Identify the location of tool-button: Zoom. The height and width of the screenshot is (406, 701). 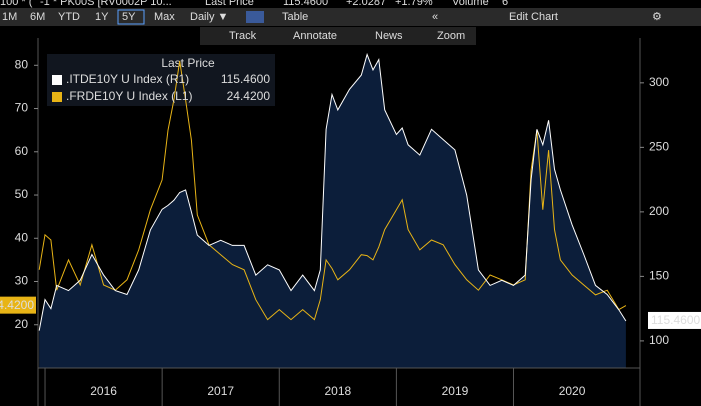
(451, 36).